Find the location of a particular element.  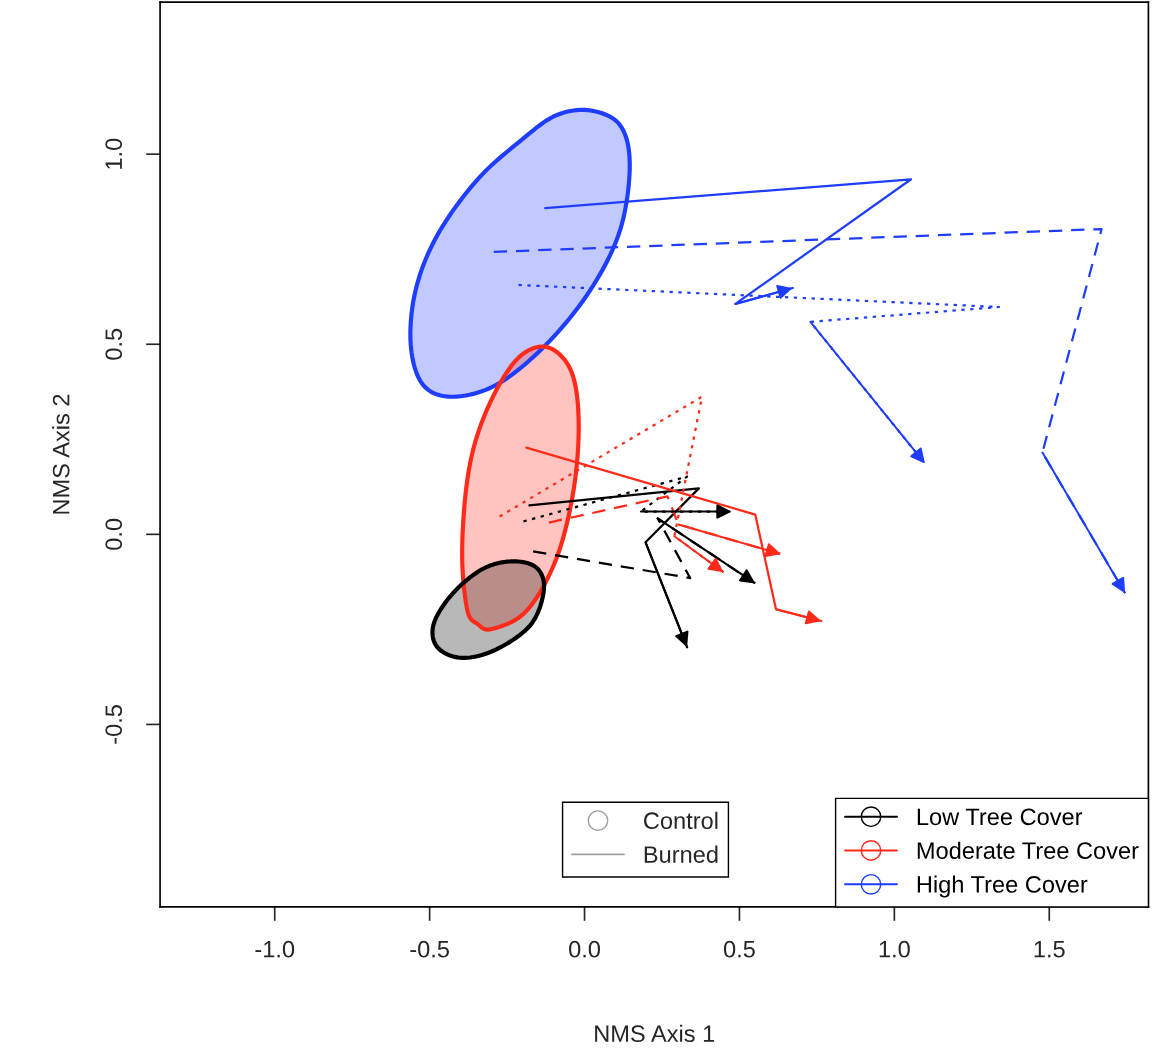

y-tick-label: -0.5 is located at coordinates (114, 724).